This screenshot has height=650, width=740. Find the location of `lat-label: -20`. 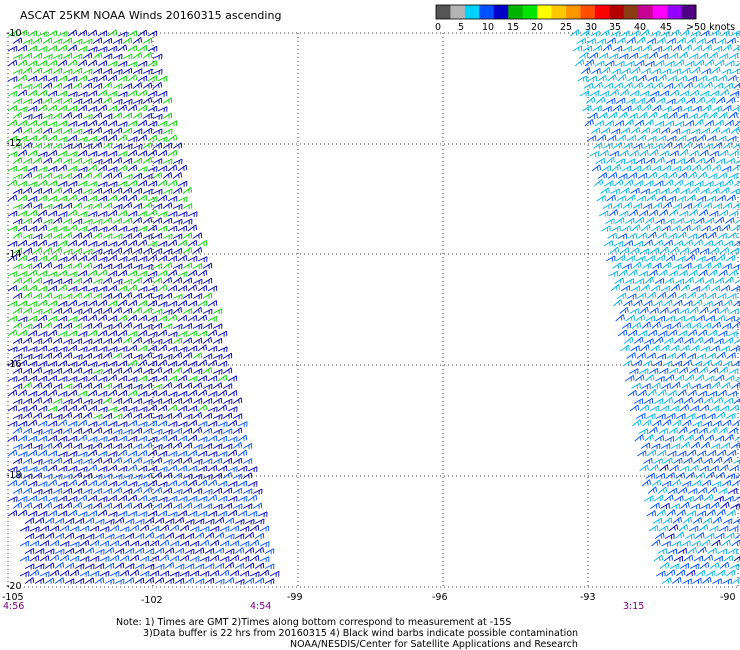

lat-label: -20 is located at coordinates (14, 586).